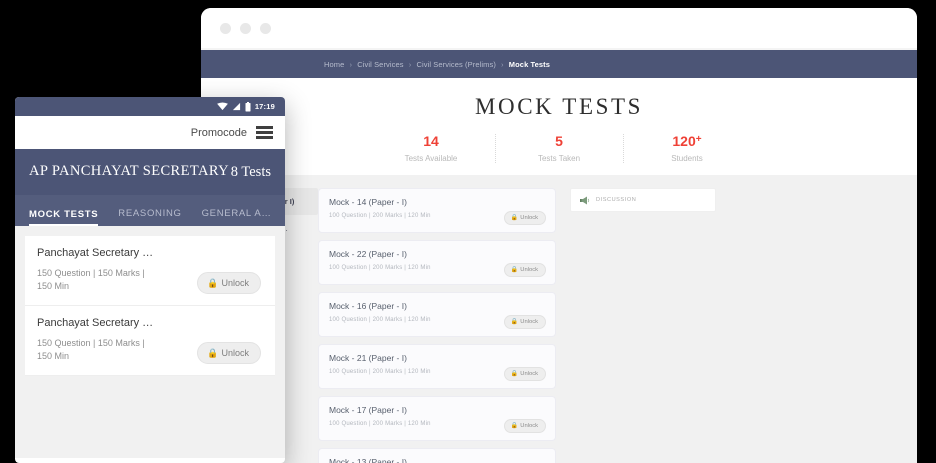 The image size is (936, 463). I want to click on test-name: Mock - 21 (Paper - I), so click(368, 358).